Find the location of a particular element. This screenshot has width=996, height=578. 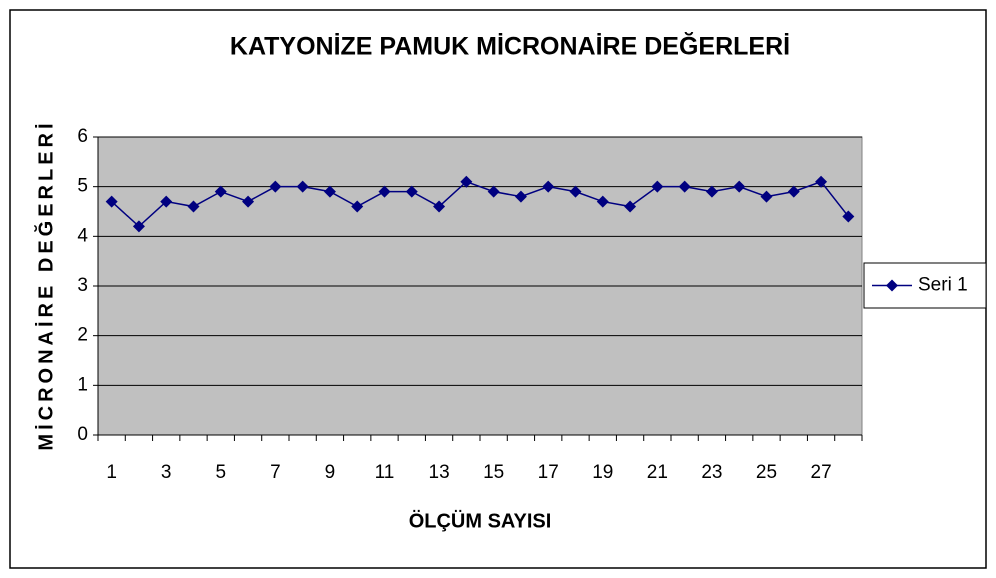

x-tick-label: 11 is located at coordinates (385, 472).